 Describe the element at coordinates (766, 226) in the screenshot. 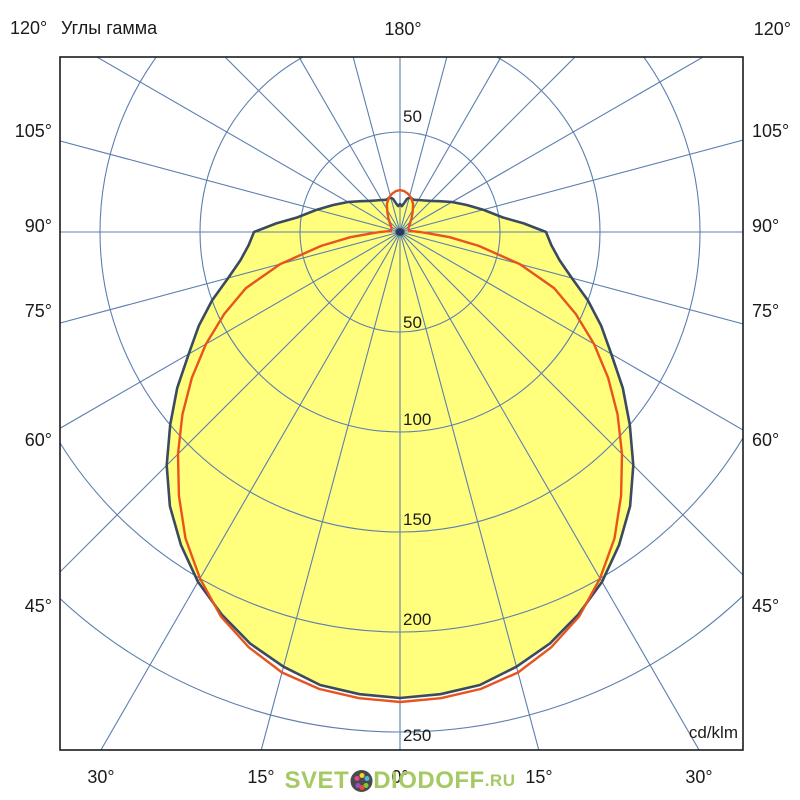

I see `right-angle-label: 90°` at that location.